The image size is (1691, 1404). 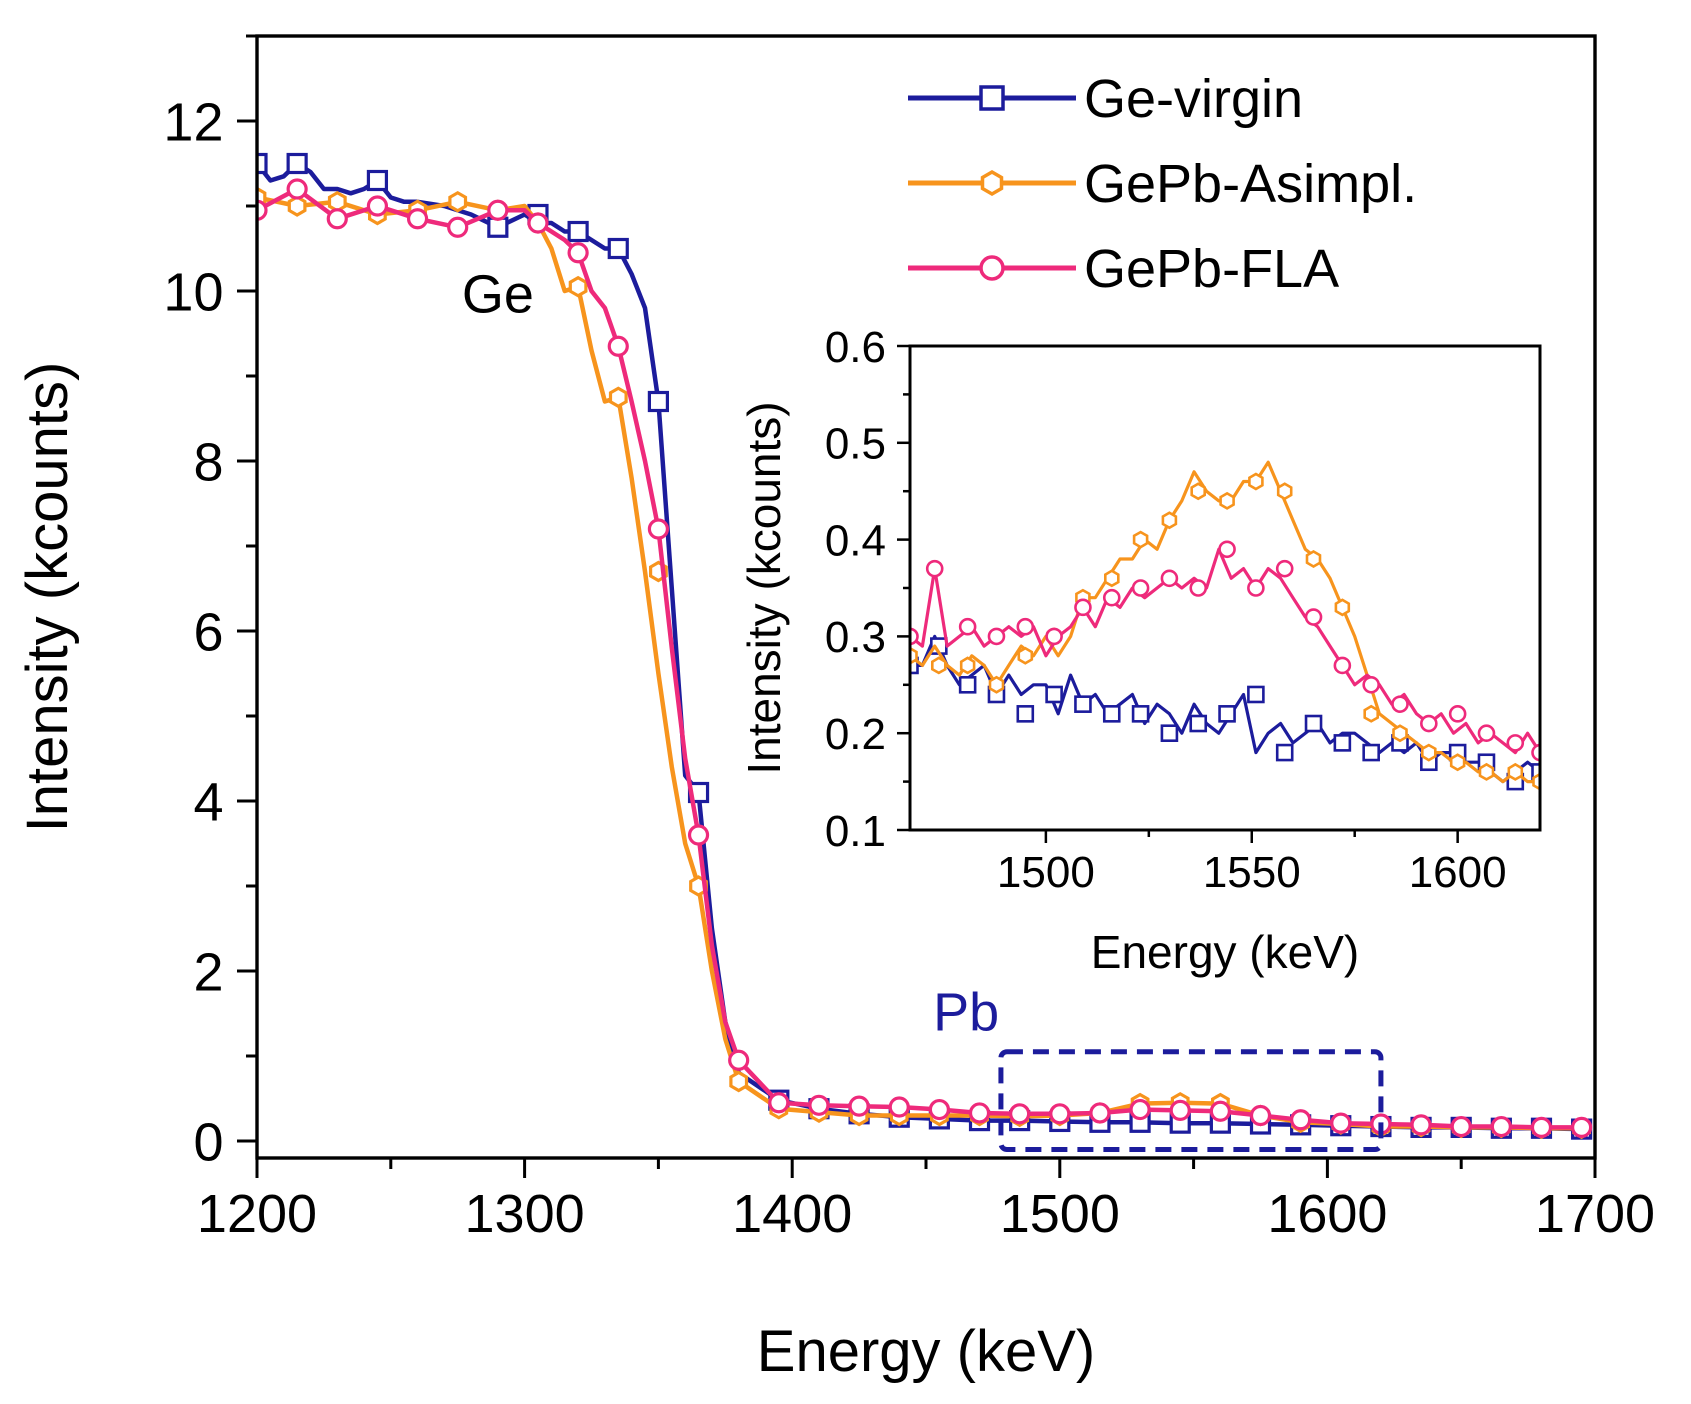 I want to click on annotation-pb: Pb, so click(x=966, y=1013).